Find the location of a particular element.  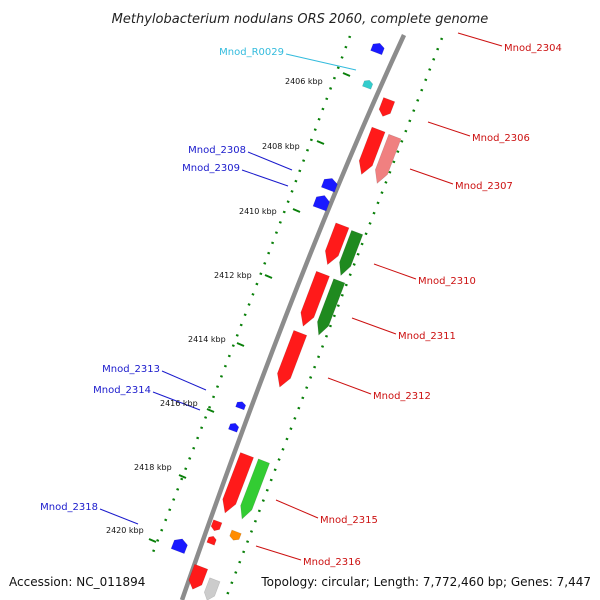

kbp-label: 2416 kbp is located at coordinates (179, 403).